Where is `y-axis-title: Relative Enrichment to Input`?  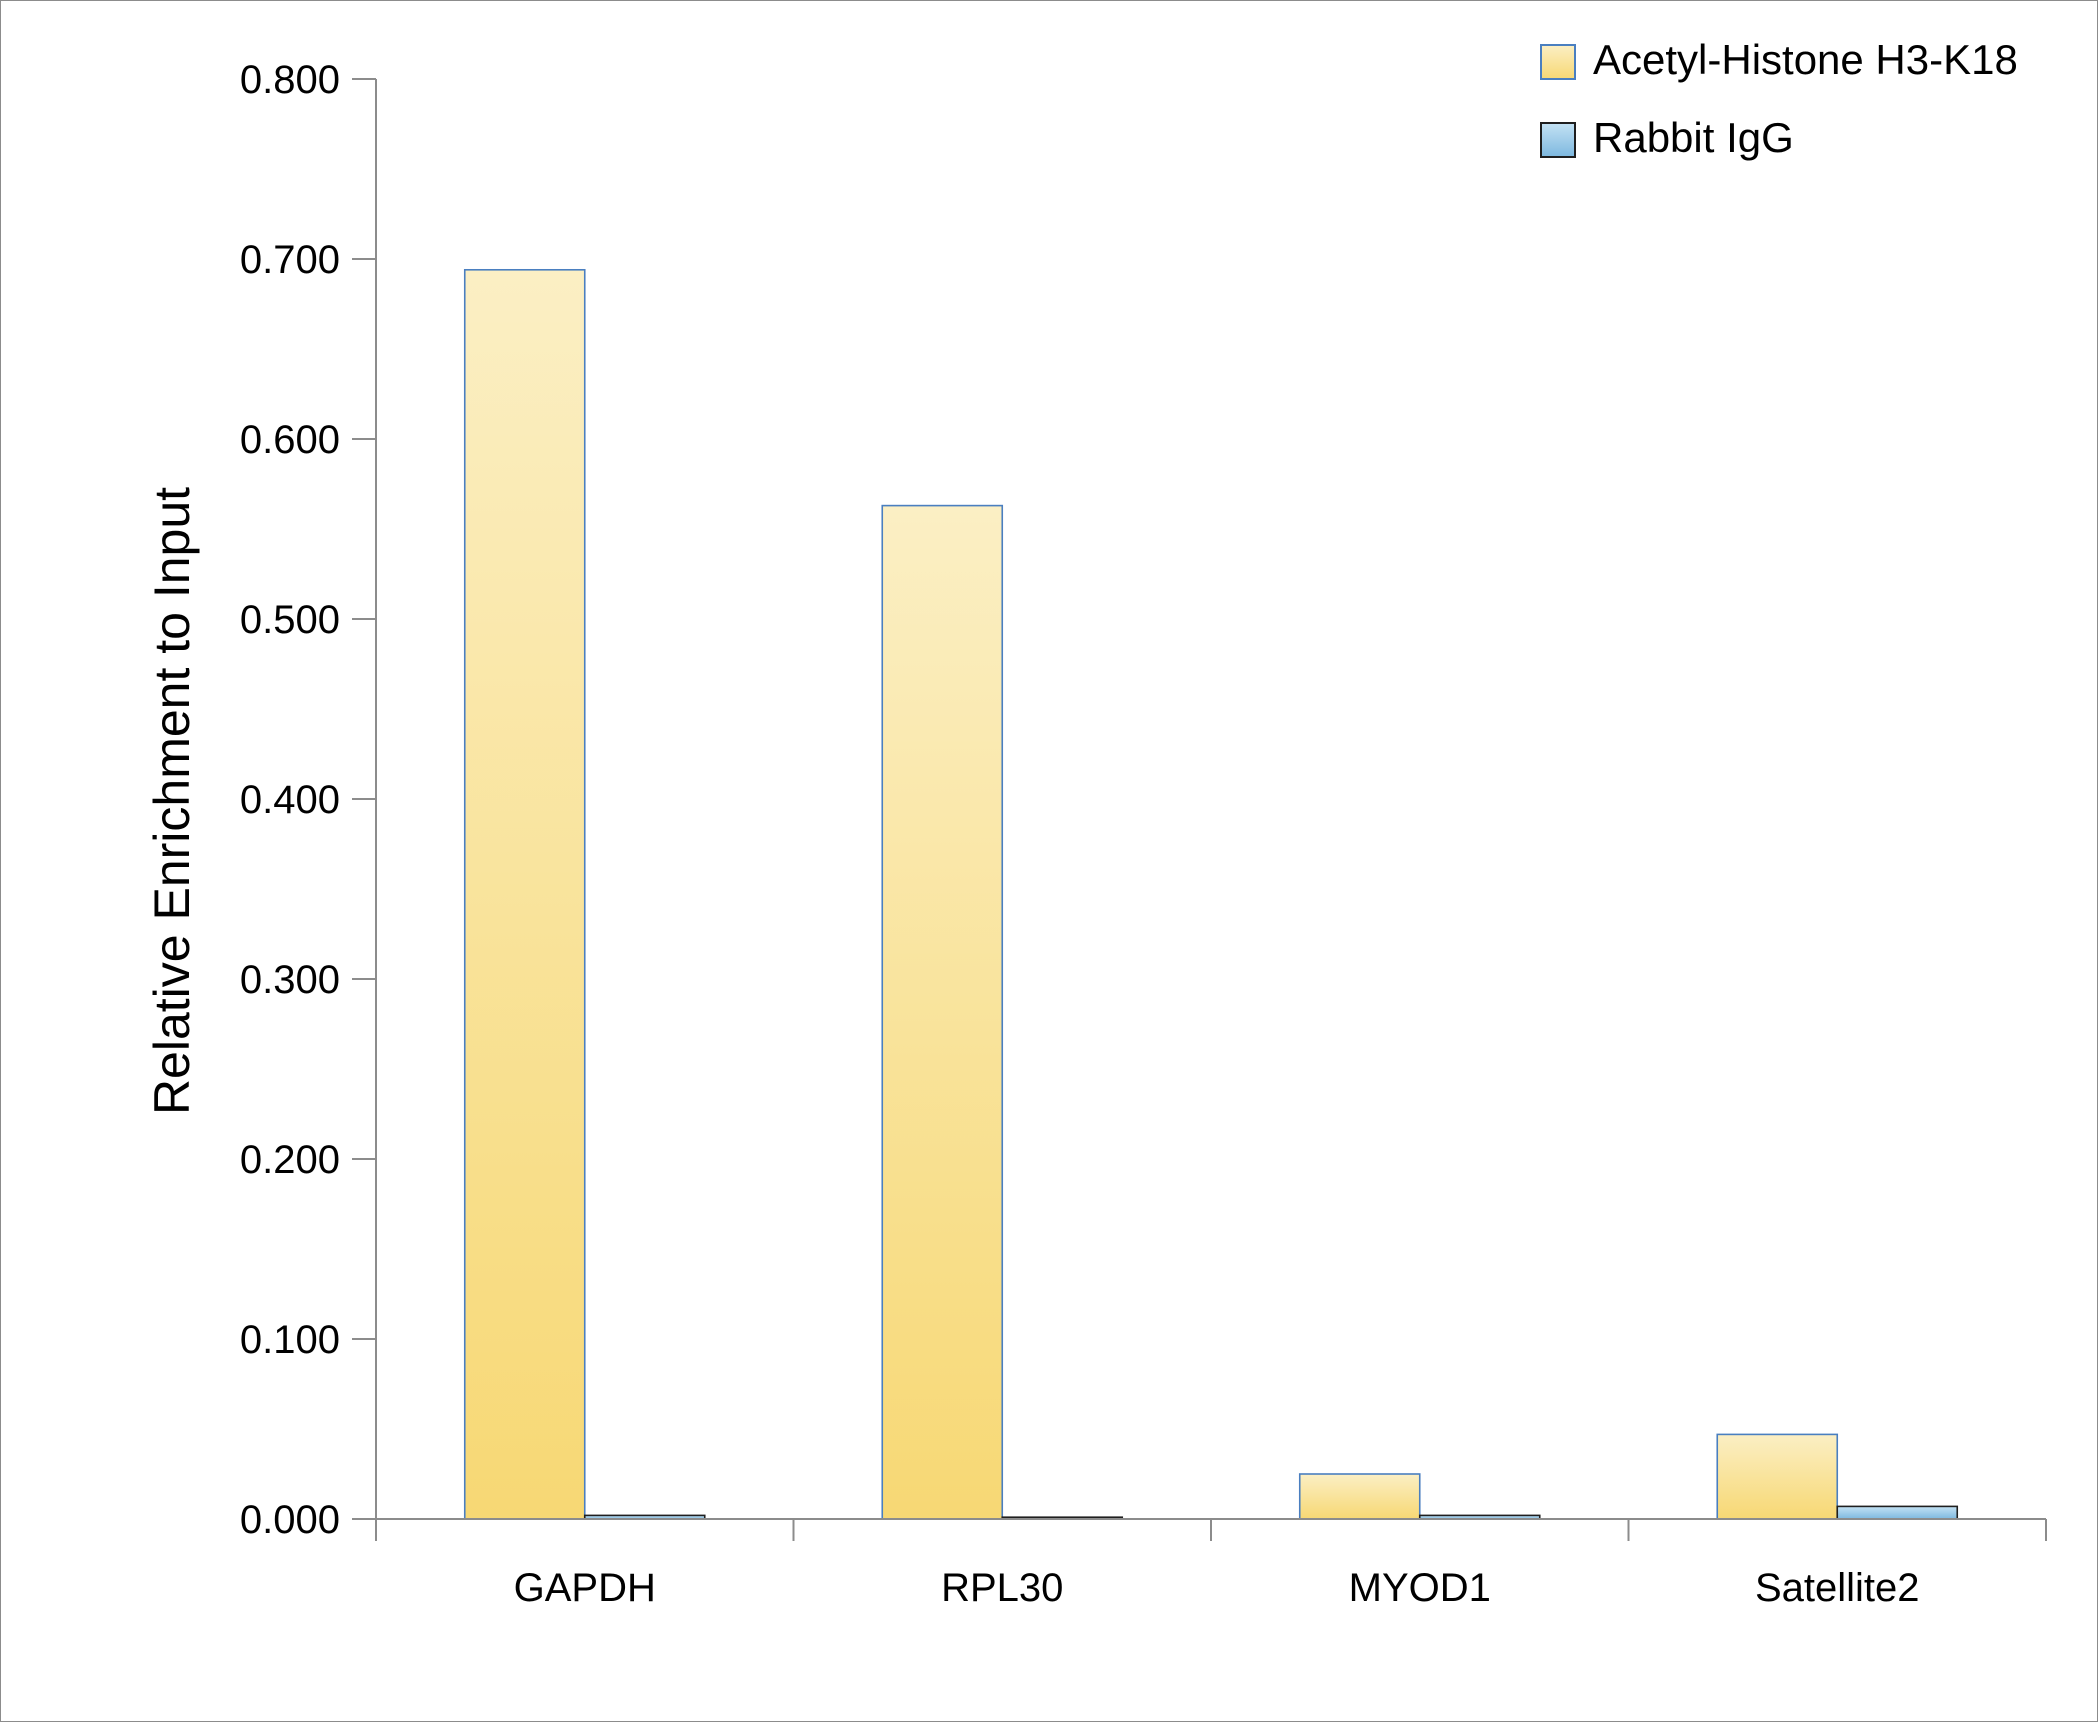 y-axis-title: Relative Enrichment to Input is located at coordinates (172, 801).